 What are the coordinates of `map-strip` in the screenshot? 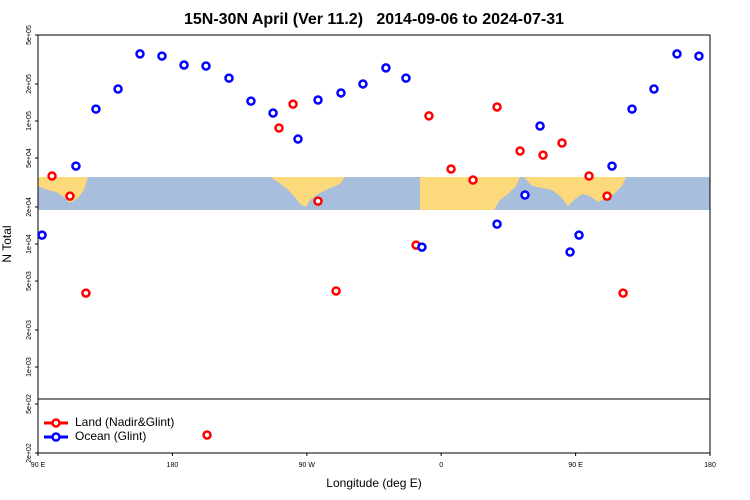 It's located at (374, 193).